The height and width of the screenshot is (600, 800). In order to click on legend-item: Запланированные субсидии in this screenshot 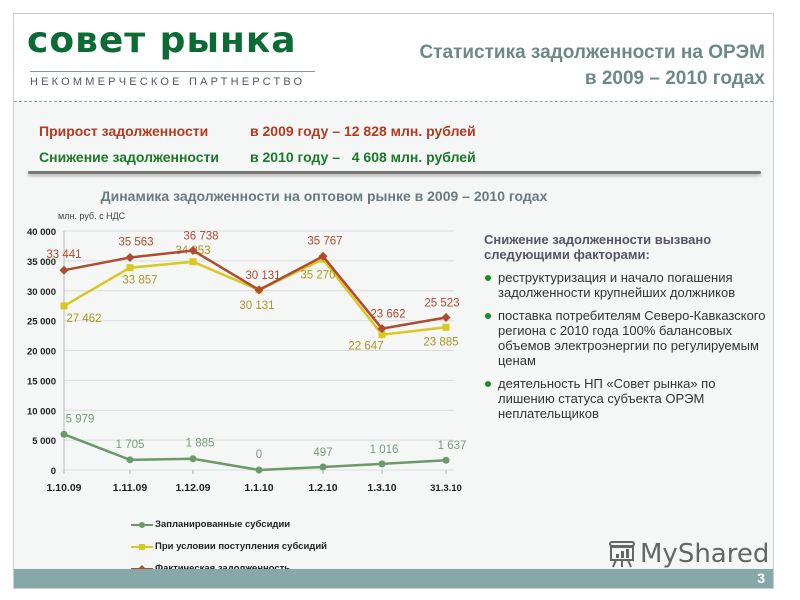, I will do `click(229, 525)`.